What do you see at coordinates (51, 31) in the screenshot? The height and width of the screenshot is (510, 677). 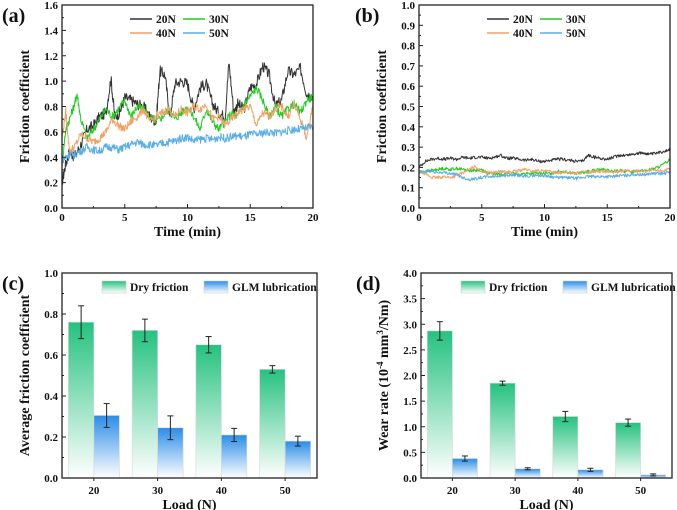 I see `y-tick-label: 1.4` at bounding box center [51, 31].